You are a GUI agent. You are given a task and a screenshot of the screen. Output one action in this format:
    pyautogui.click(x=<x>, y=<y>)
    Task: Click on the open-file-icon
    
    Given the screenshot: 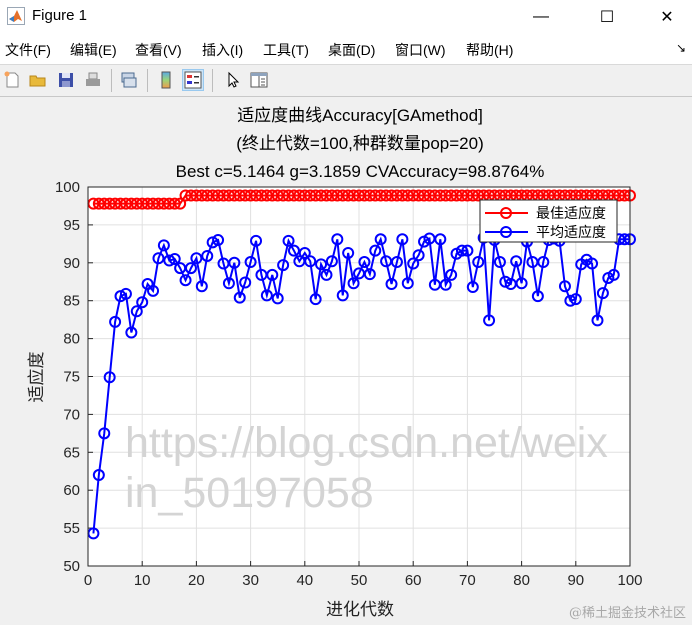 What is the action you would take?
    pyautogui.click(x=38, y=80)
    